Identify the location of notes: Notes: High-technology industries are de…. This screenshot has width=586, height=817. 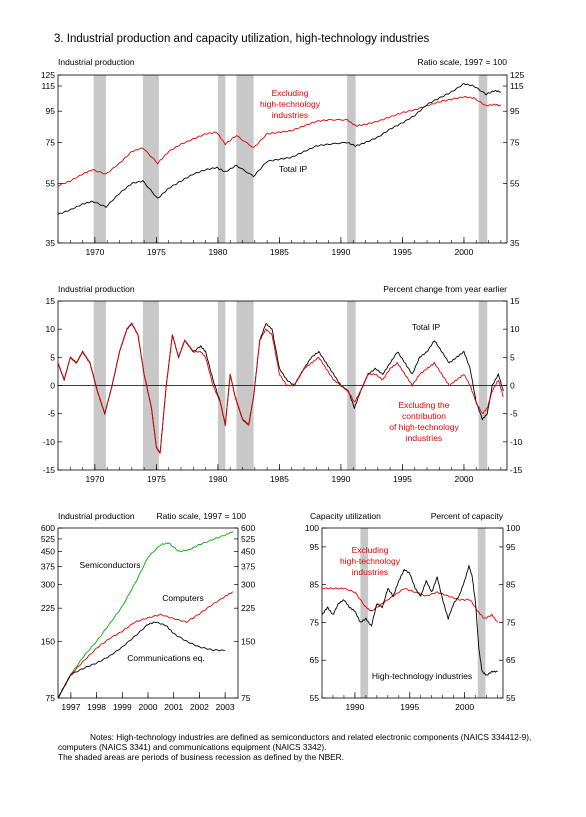
(318, 747).